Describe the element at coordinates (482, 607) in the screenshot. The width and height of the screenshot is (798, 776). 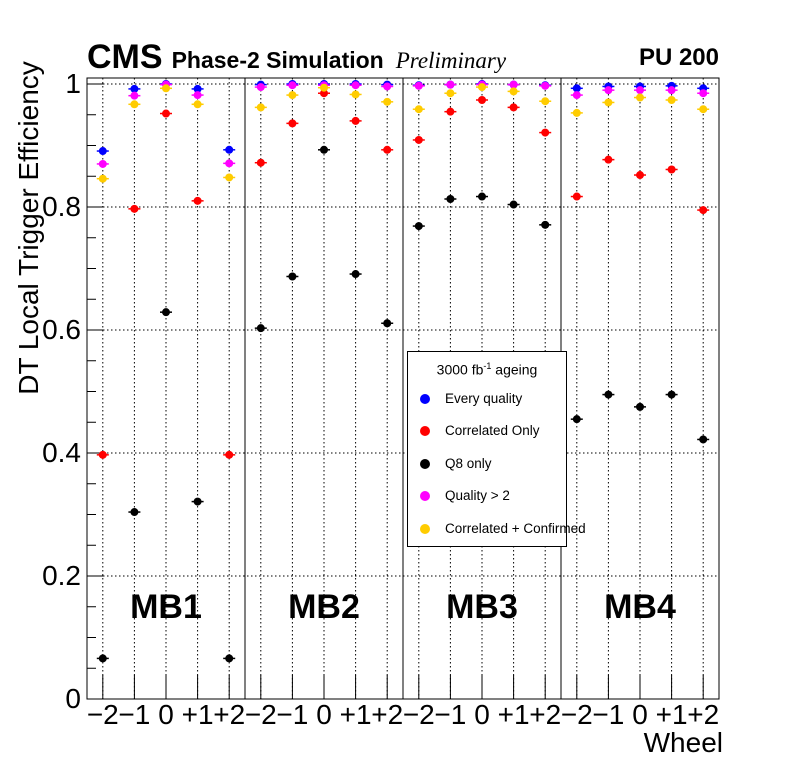
I see `station-label-mb3: MB3` at that location.